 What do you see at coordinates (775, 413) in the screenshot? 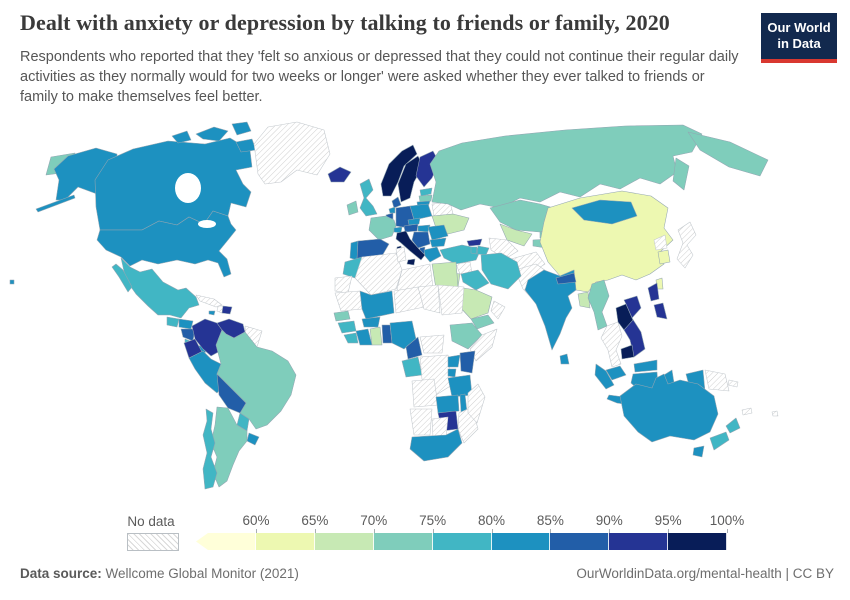
I see `country-fiji` at bounding box center [775, 413].